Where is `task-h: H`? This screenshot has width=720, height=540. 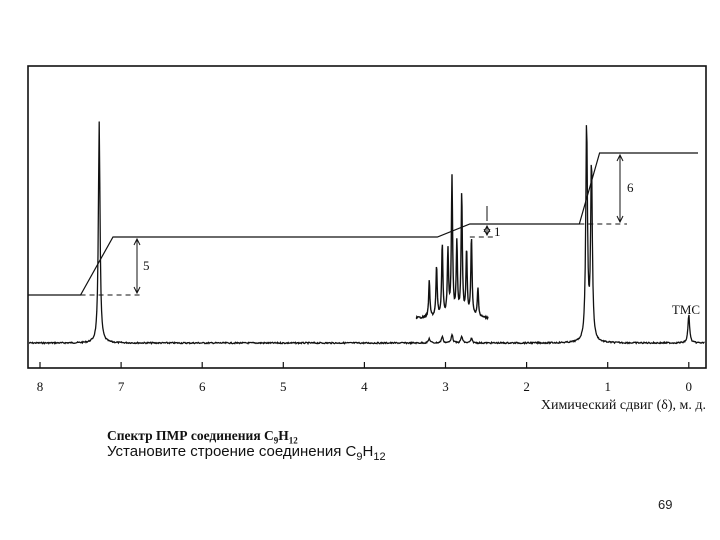
task-h: H is located at coordinates (368, 451).